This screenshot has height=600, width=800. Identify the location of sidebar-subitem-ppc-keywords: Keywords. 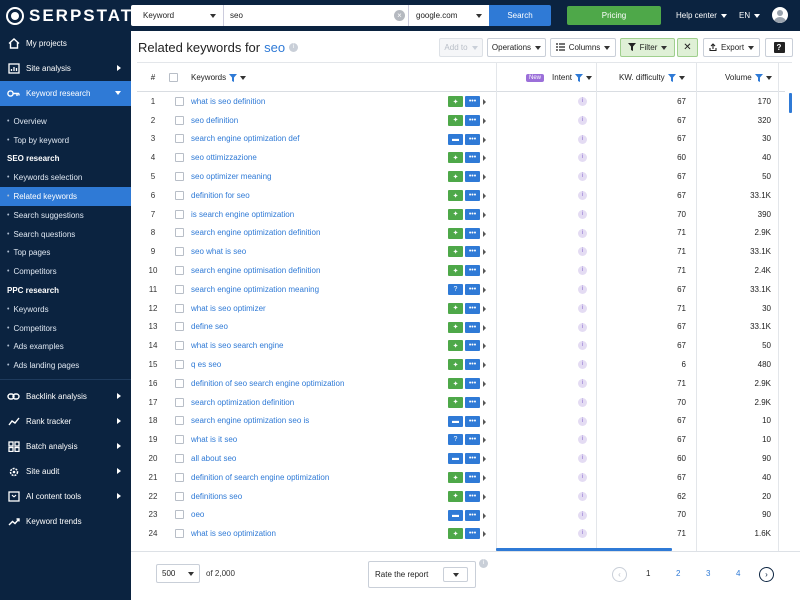
(65, 309).